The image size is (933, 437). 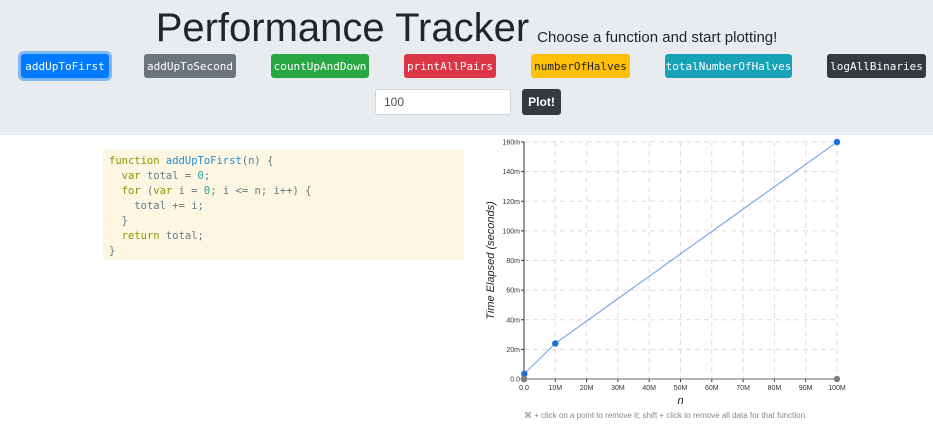 What do you see at coordinates (837, 388) in the screenshot?
I see `x-tick-label: 100M` at bounding box center [837, 388].